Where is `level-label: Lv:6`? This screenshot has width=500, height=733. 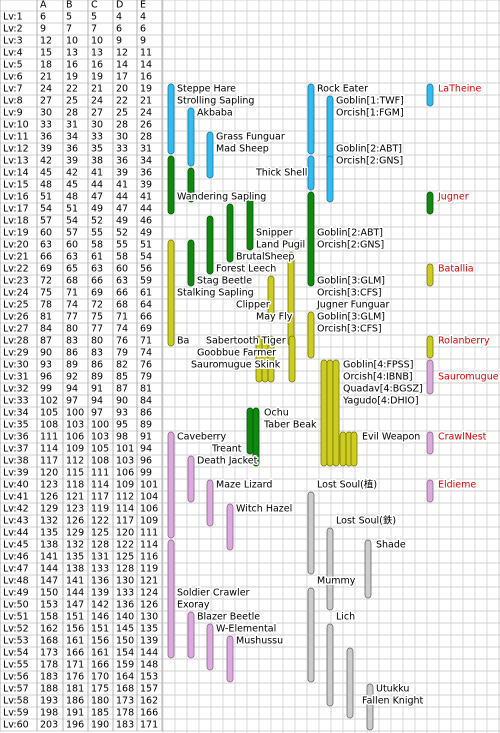 level-label: Lv:6 is located at coordinates (13, 77).